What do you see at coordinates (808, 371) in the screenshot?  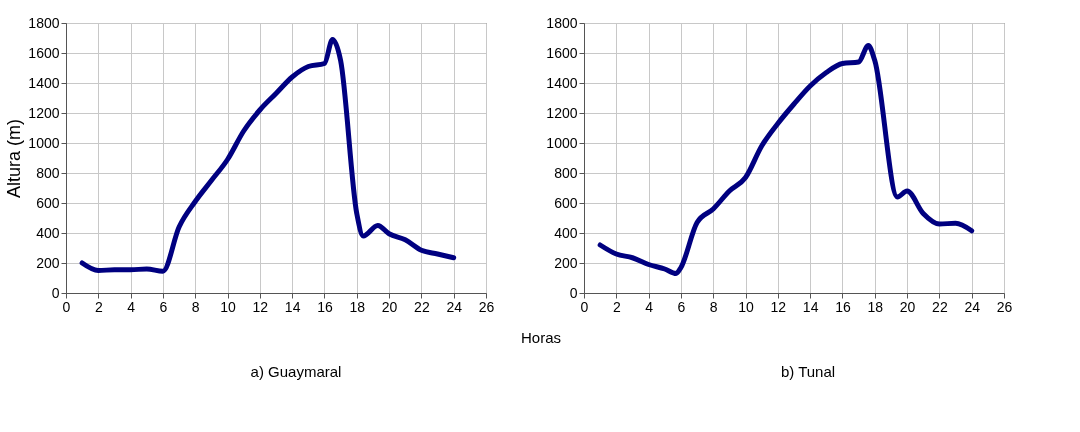 I see `text: b) Tunal` at bounding box center [808, 371].